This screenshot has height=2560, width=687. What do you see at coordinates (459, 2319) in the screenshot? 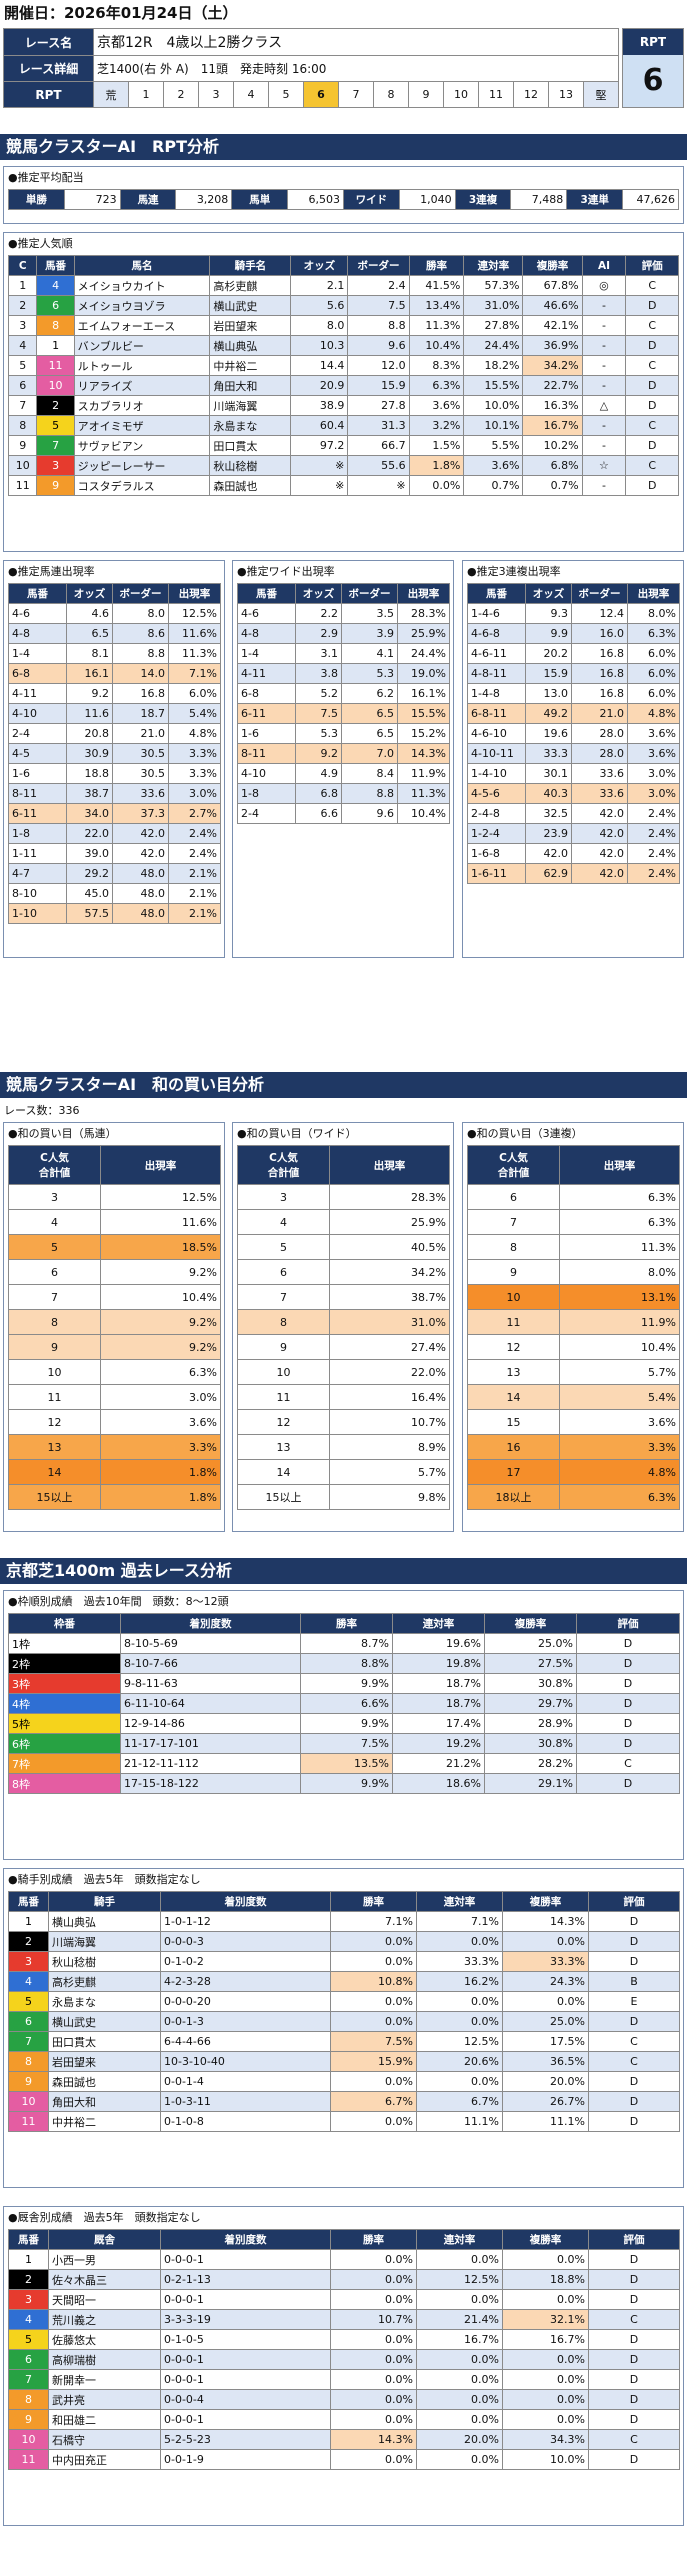
I see `trainer-cell: 21.4%` at bounding box center [459, 2319].